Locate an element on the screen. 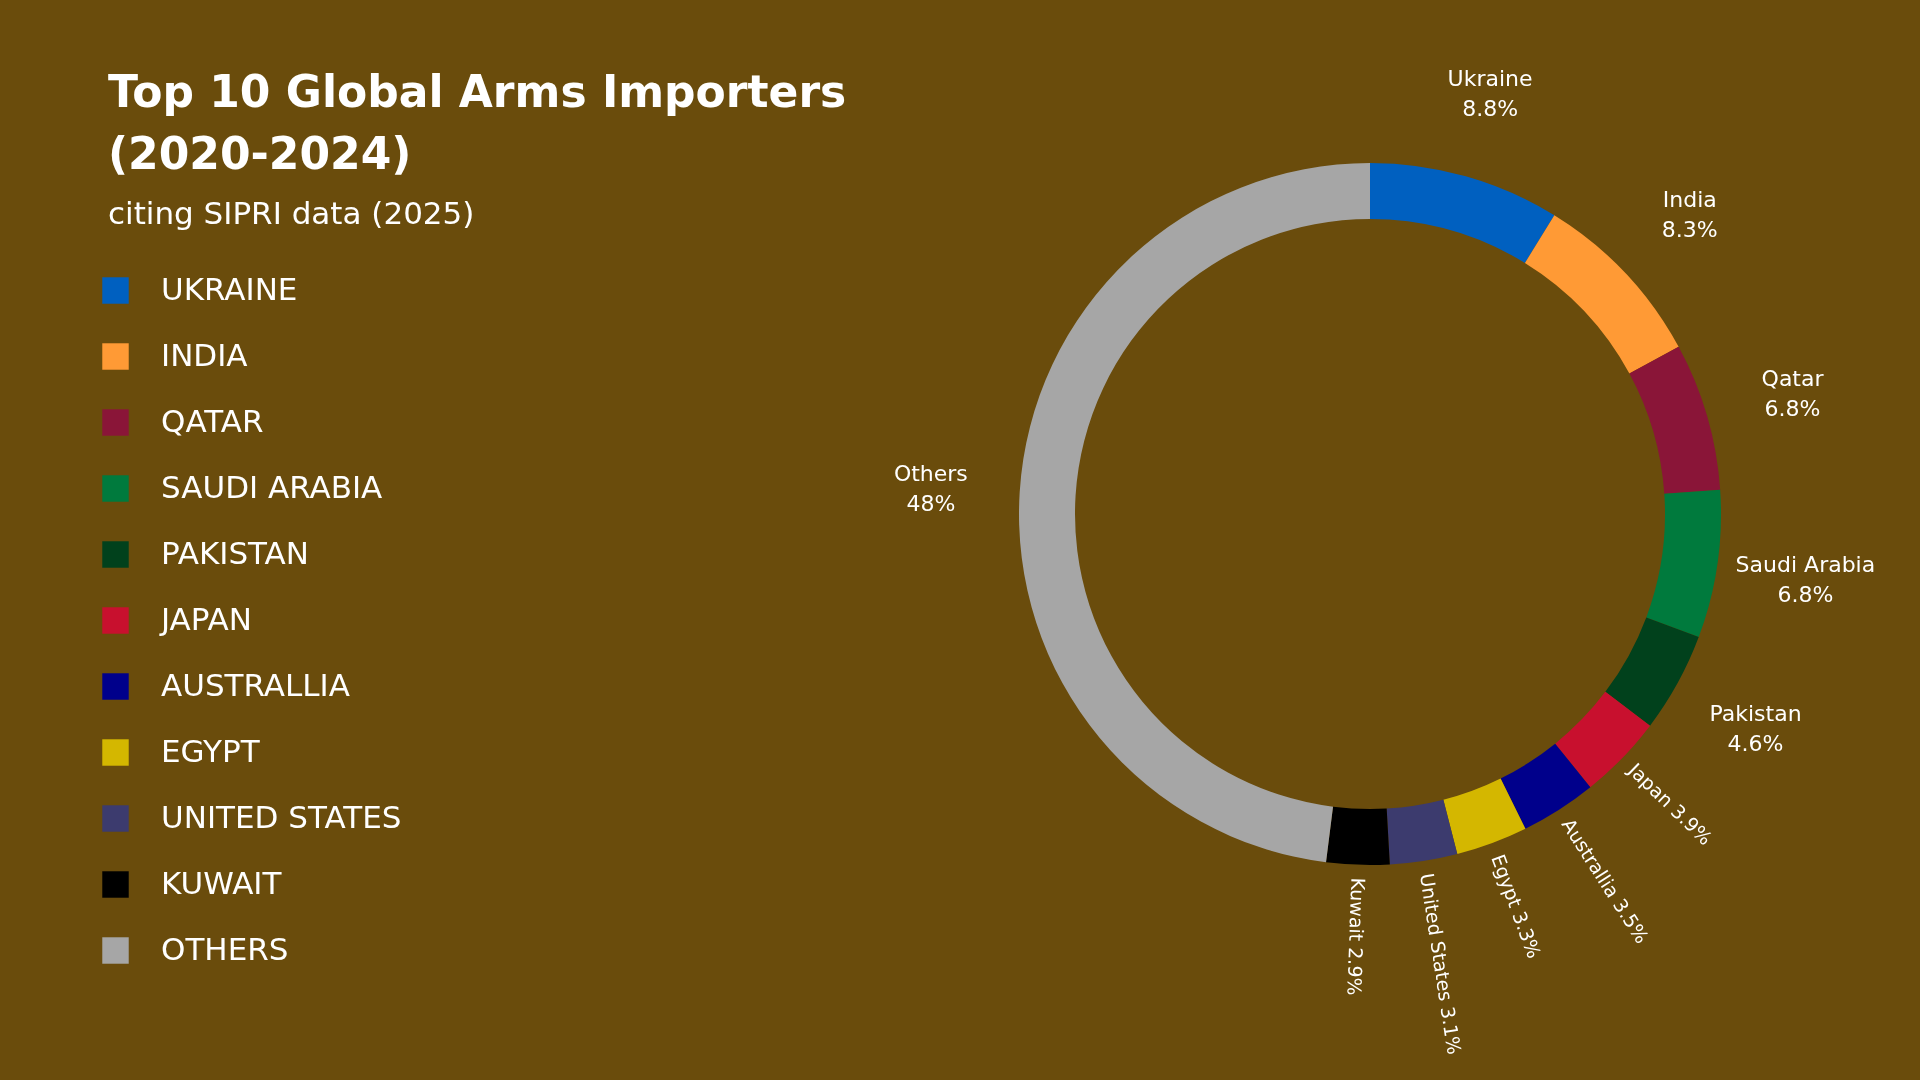 This screenshot has width=1920, height=1080. data-label: Ukraine 8.8% is located at coordinates (1490, 93).